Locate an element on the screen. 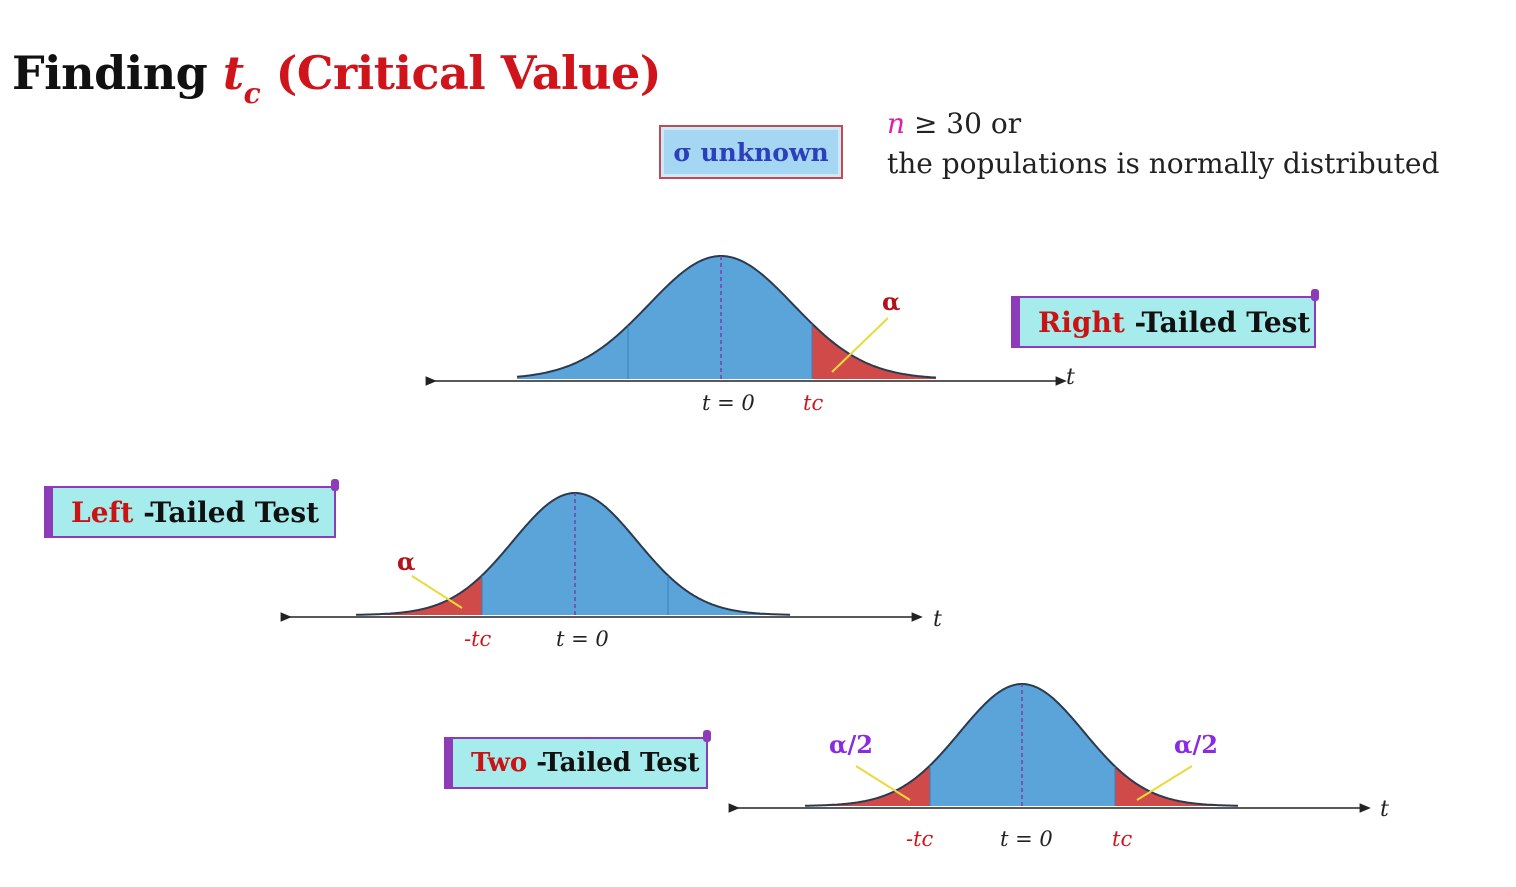 Image resolution: width=1516 pixels, height=887 pixels. sigma-unknown-label: unknown is located at coordinates (760, 152).